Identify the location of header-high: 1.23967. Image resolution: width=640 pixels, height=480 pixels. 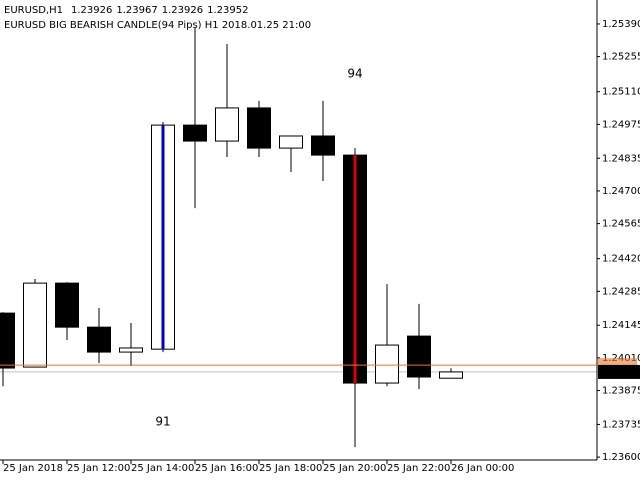
(136, 10).